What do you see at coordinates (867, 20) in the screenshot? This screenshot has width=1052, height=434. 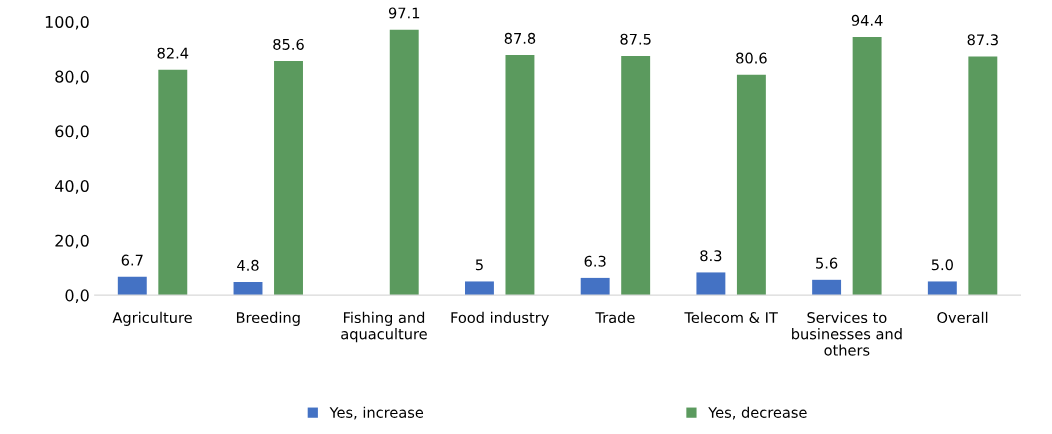 I see `data-label: 94.4` at bounding box center [867, 20].